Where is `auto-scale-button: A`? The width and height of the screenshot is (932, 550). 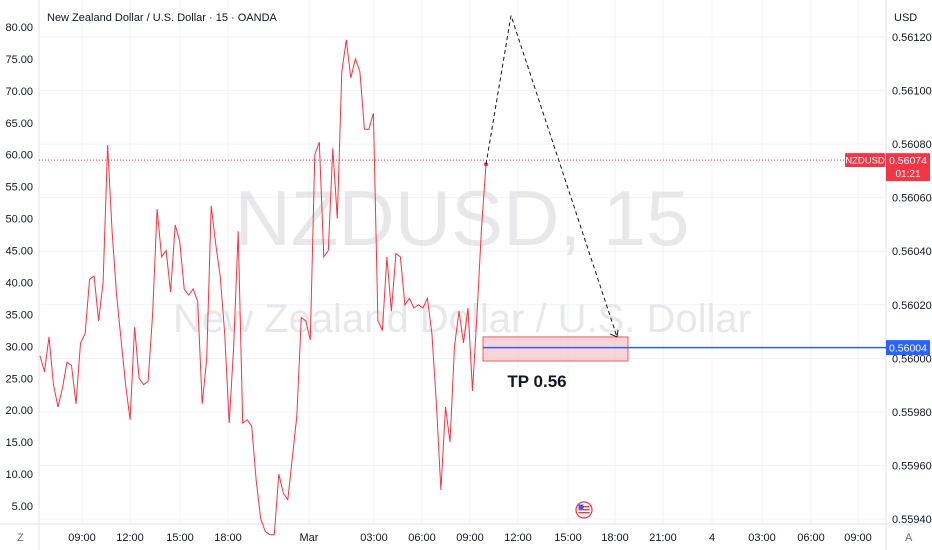 auto-scale-button: A is located at coordinates (909, 538).